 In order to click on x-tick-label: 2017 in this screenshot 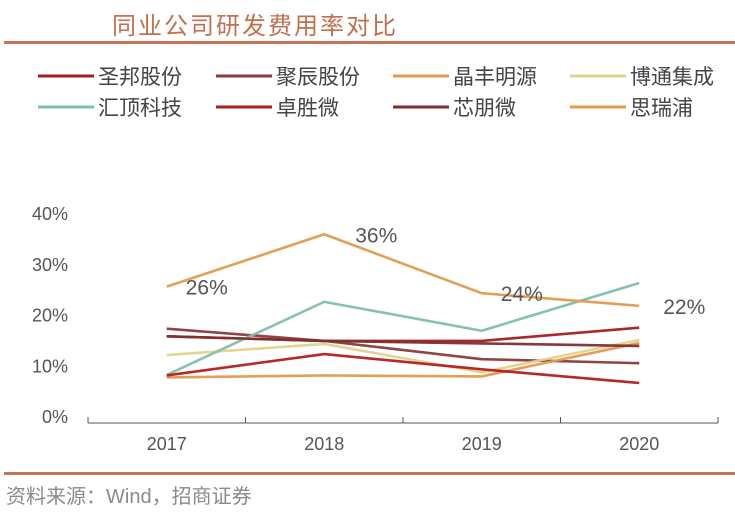, I will do `click(167, 444)`.